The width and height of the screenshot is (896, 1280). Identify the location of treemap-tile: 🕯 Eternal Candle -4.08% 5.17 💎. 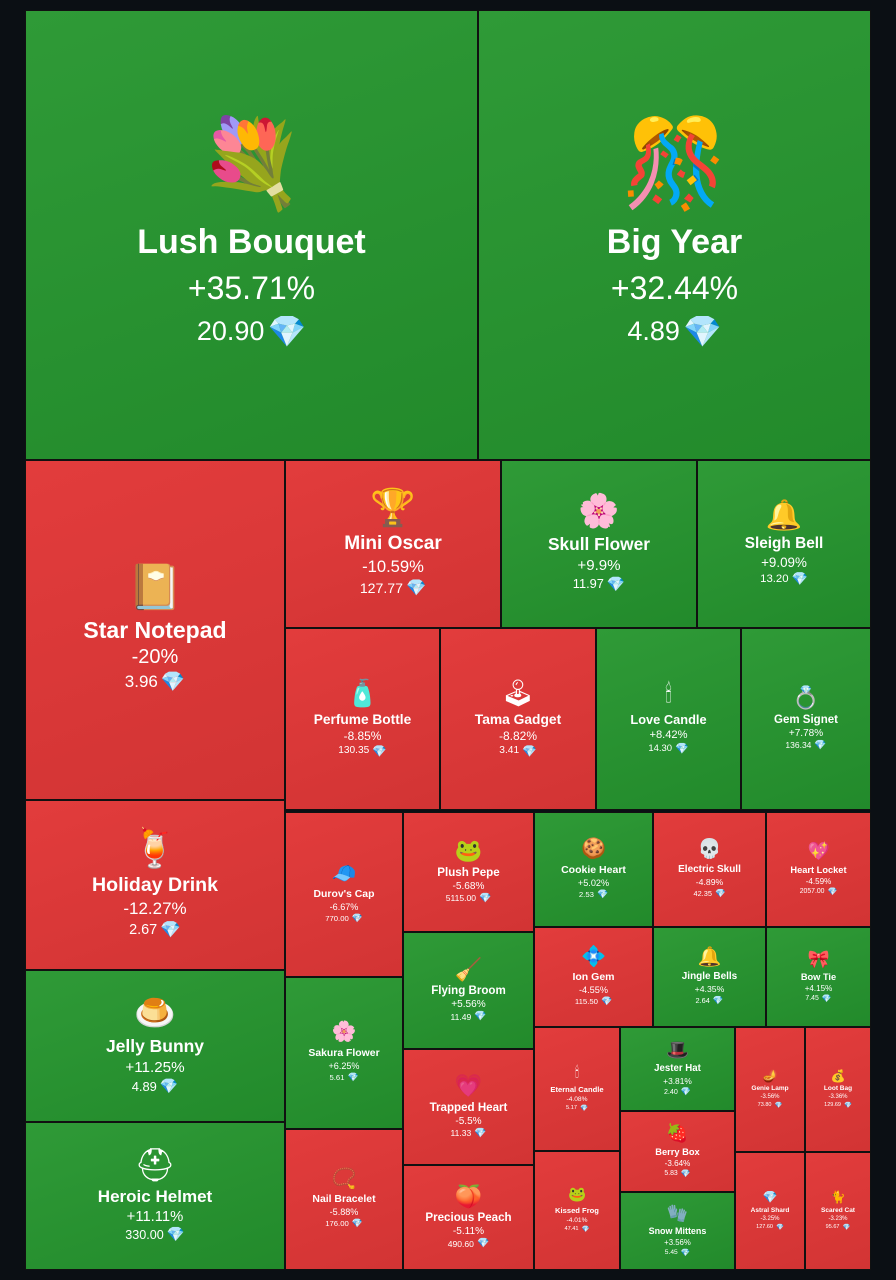
(577, 1089).